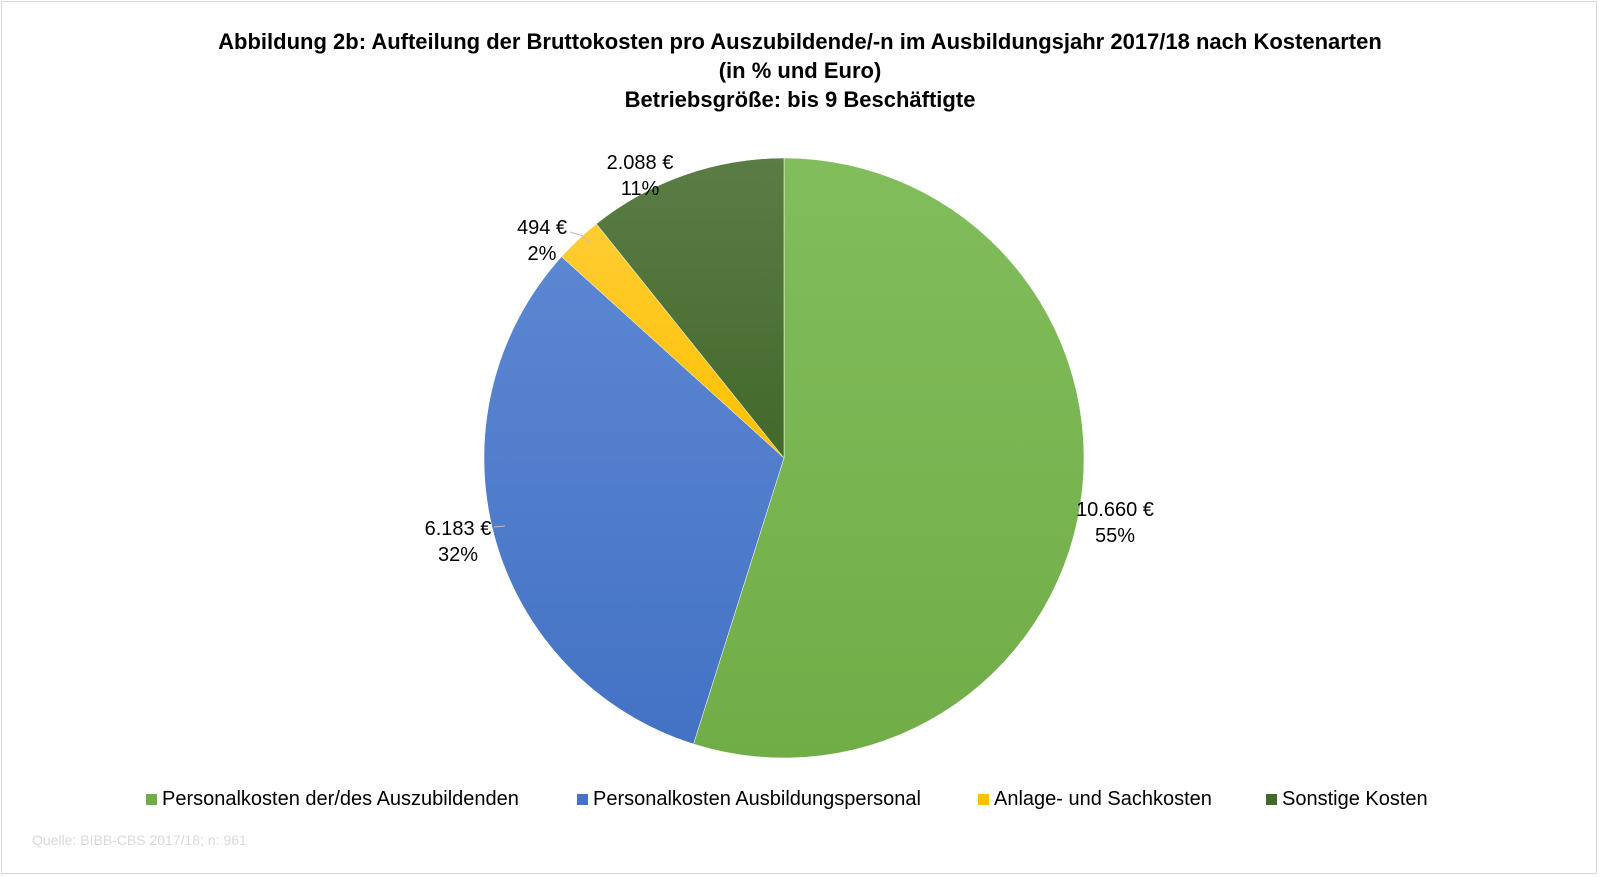 Image resolution: width=1600 pixels, height=877 pixels. Describe the element at coordinates (757, 798) in the screenshot. I see `legend-label: Personalkosten Ausbildungspersonal` at that location.